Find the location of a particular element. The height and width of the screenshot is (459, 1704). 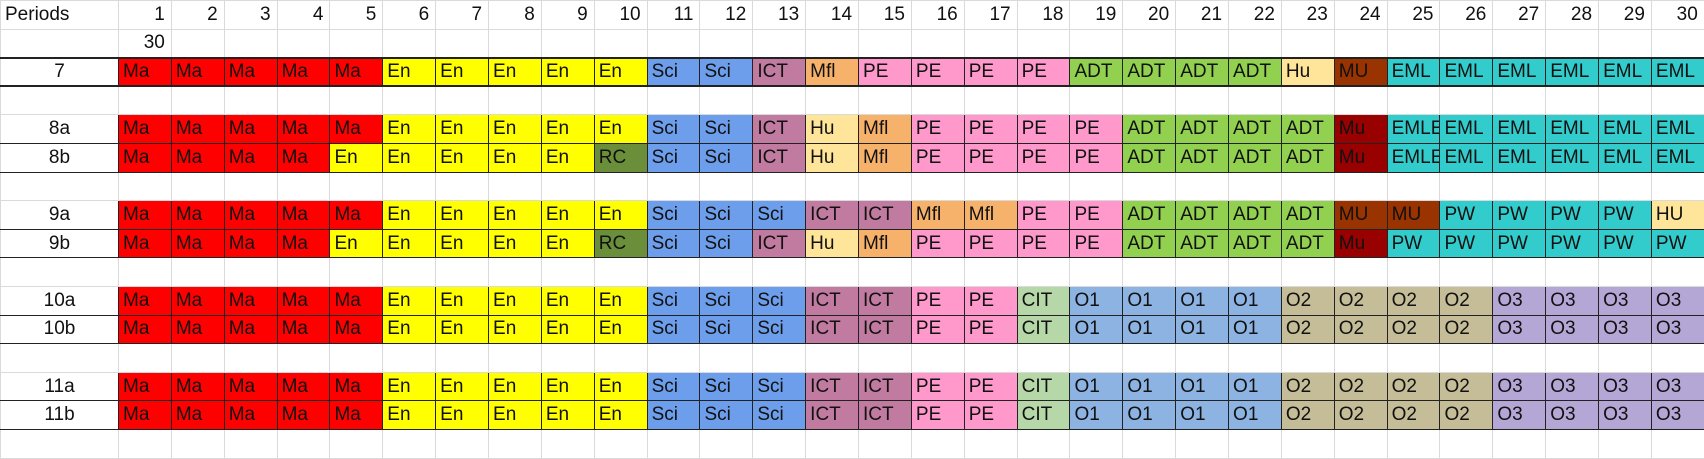

class-label-cell: 8b is located at coordinates (60, 157).